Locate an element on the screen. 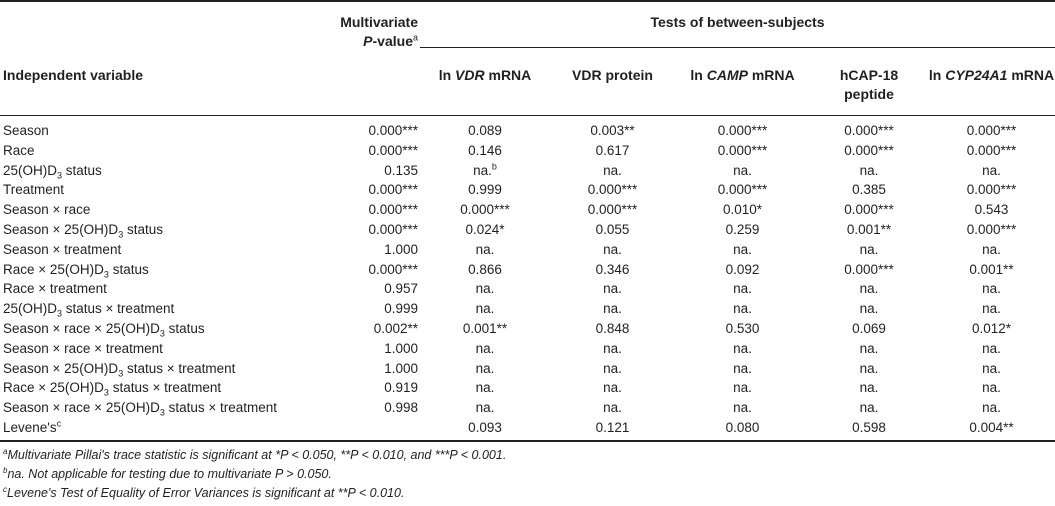  independent-variable: Season × race × treatment is located at coordinates (83, 349).